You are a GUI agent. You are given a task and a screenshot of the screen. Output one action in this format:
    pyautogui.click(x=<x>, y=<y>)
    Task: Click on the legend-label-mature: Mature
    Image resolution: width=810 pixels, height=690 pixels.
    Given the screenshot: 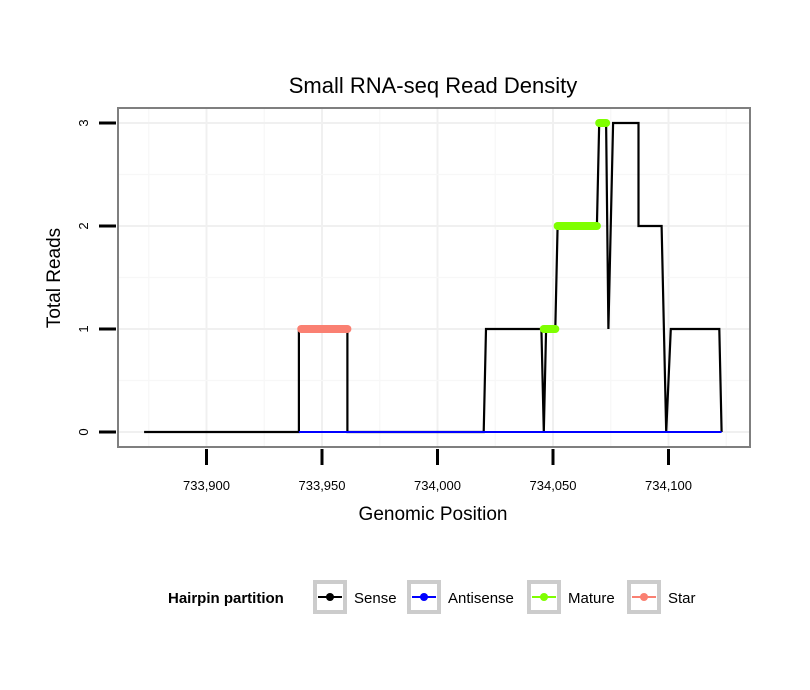 What is the action you would take?
    pyautogui.click(x=591, y=598)
    